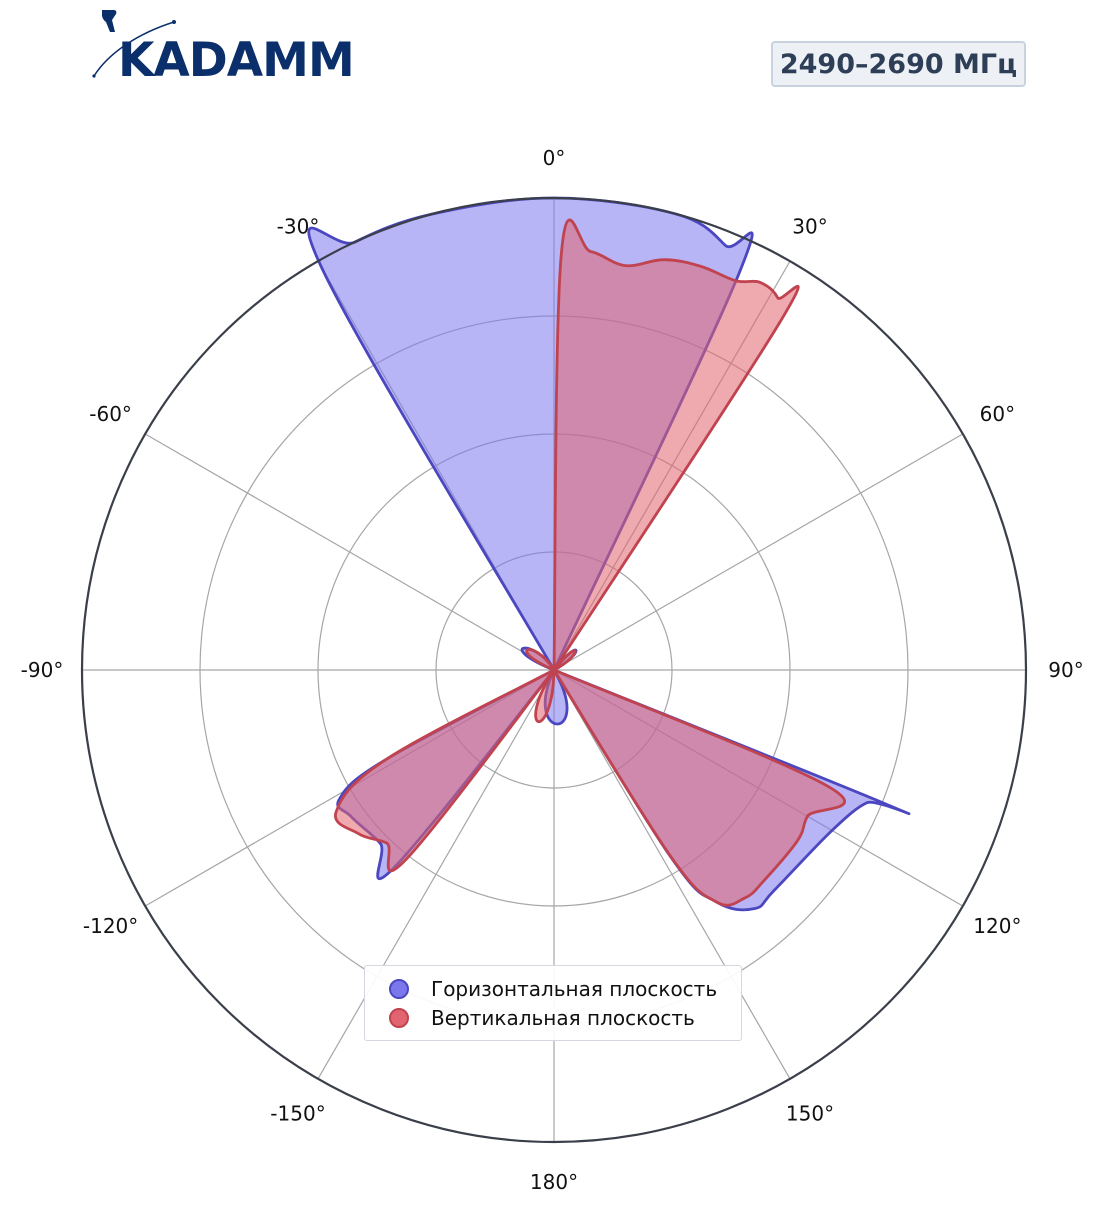 Image resolution: width=1104 pixels, height=1211 pixels. Describe the element at coordinates (399, 1017) in the screenshot. I see `legend-marker-vertical` at that location.